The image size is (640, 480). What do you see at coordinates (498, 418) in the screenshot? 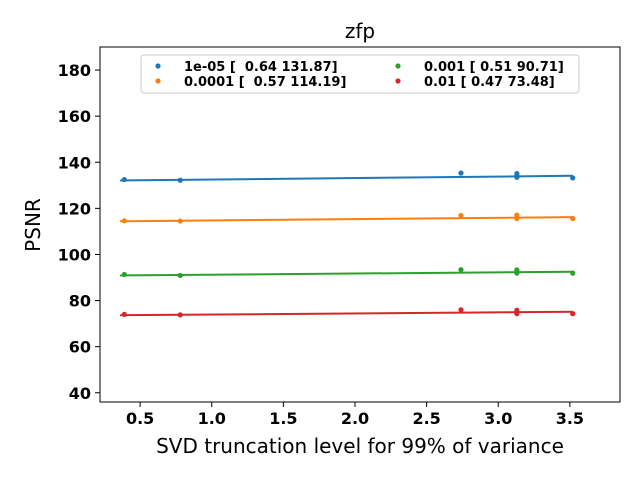
I see `x-tick-label: 3.0` at bounding box center [498, 418].